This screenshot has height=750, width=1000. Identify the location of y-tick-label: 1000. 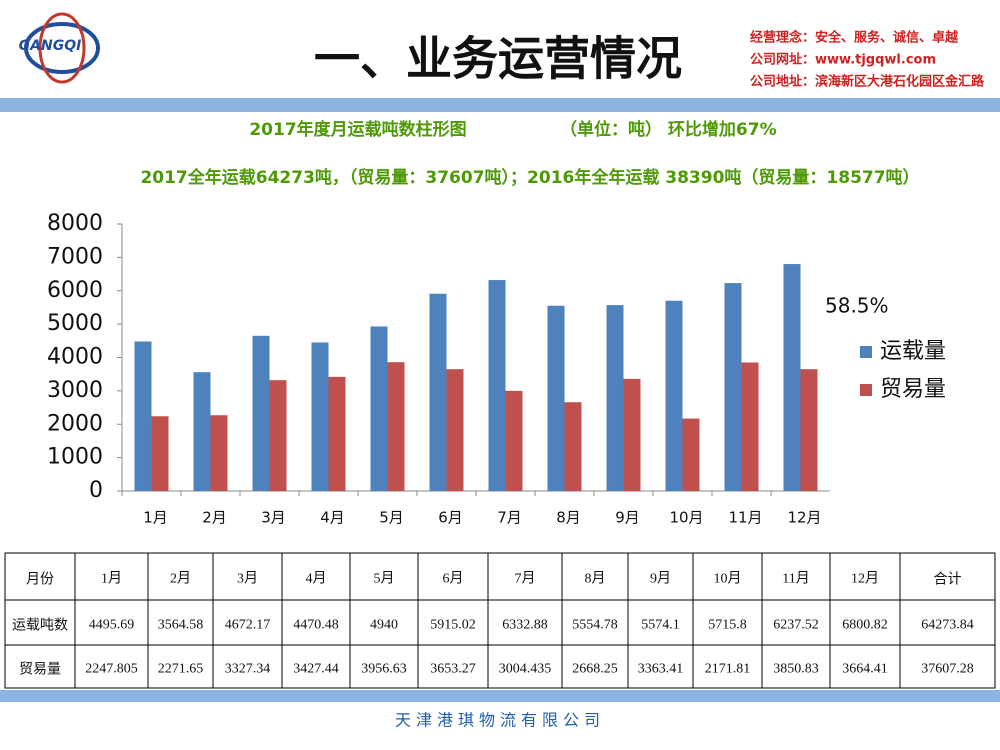
(75, 457).